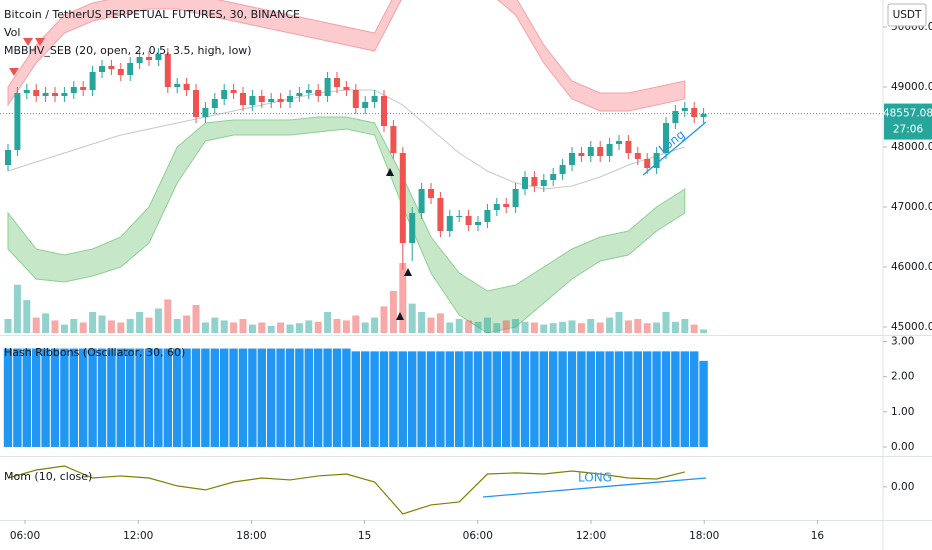 The width and height of the screenshot is (932, 550). What do you see at coordinates (818, 536) in the screenshot?
I see `x-tick-label: 16` at bounding box center [818, 536].